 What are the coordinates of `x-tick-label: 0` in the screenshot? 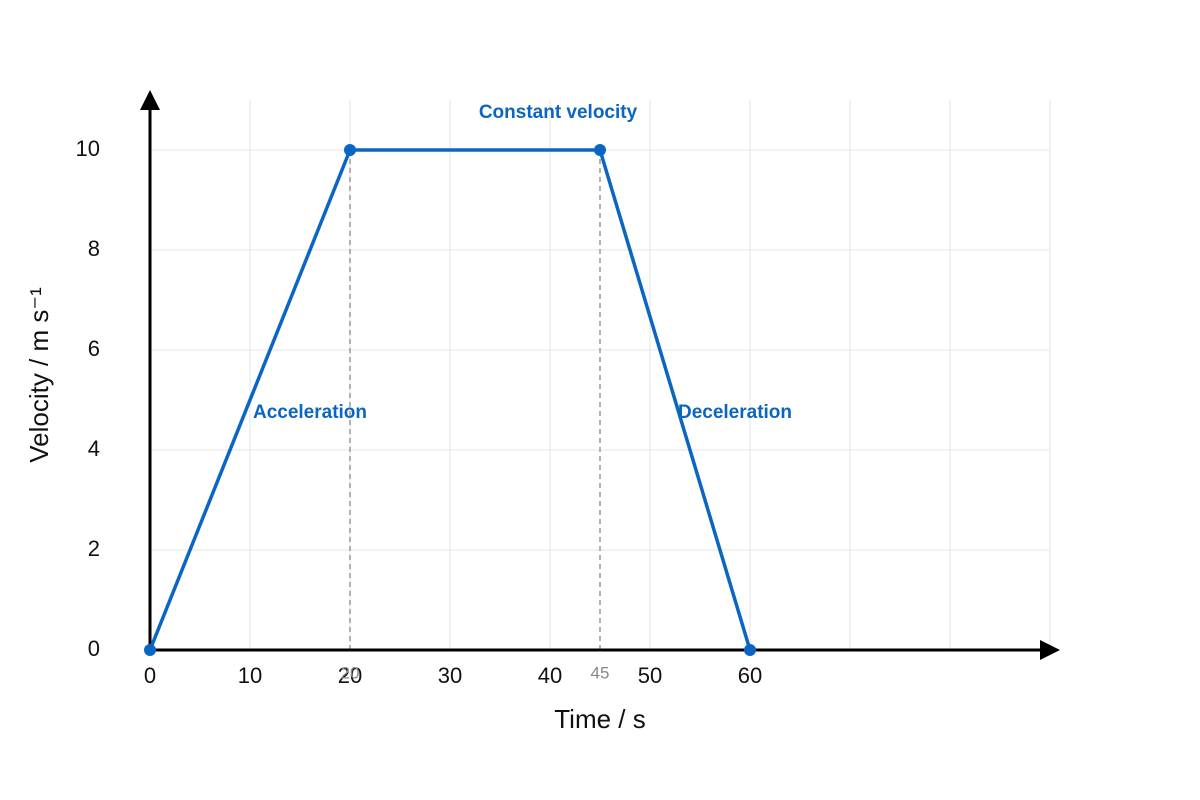 It's located at (150, 675).